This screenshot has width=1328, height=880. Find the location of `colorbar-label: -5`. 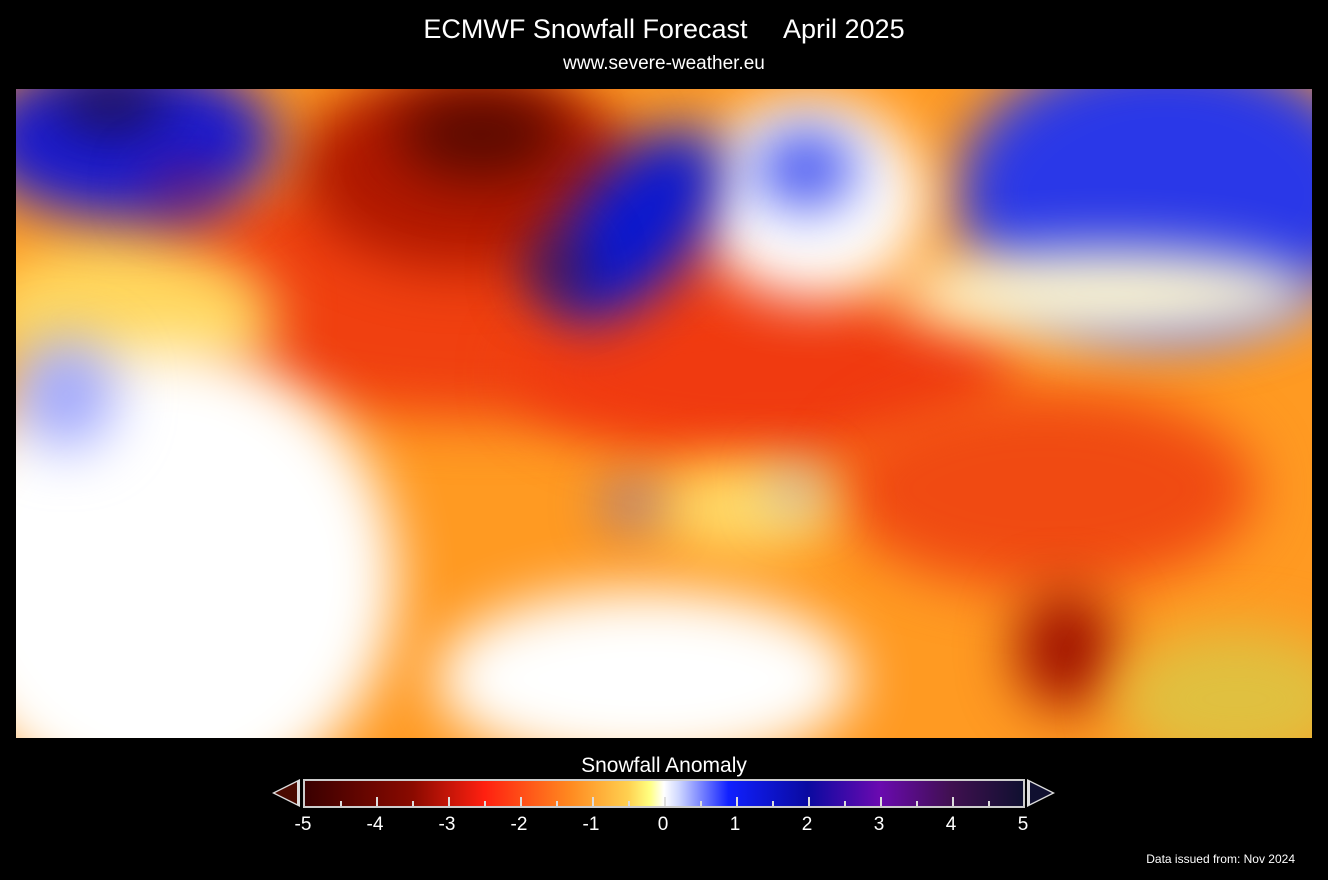

colorbar-label: -5 is located at coordinates (303, 824).